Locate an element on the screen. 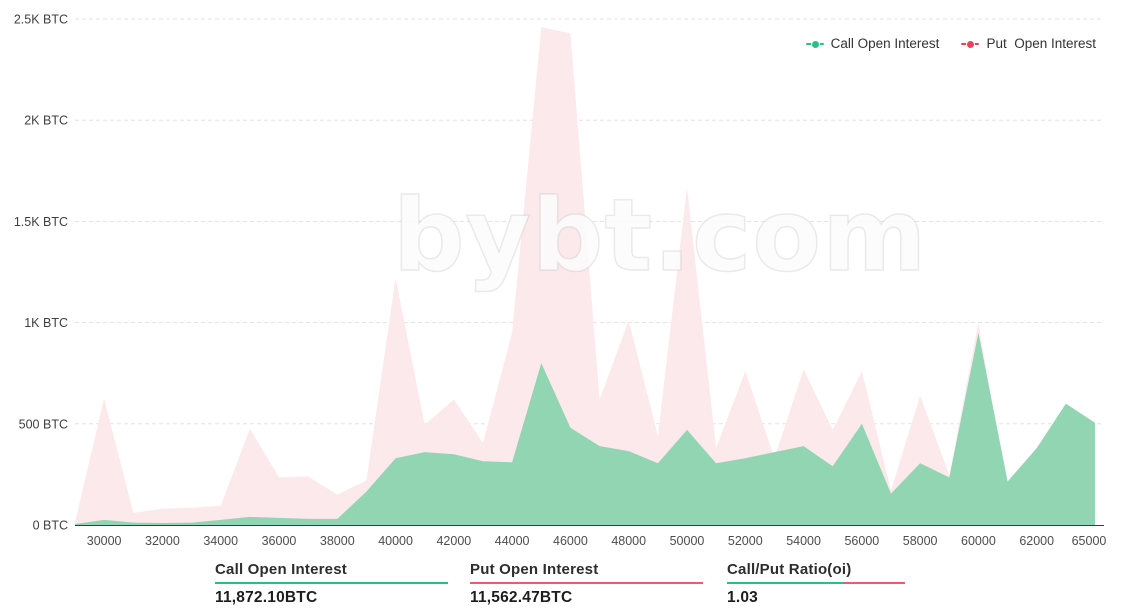  y-tick-label-1K-BTC: 1K BTC is located at coordinates (46, 323).